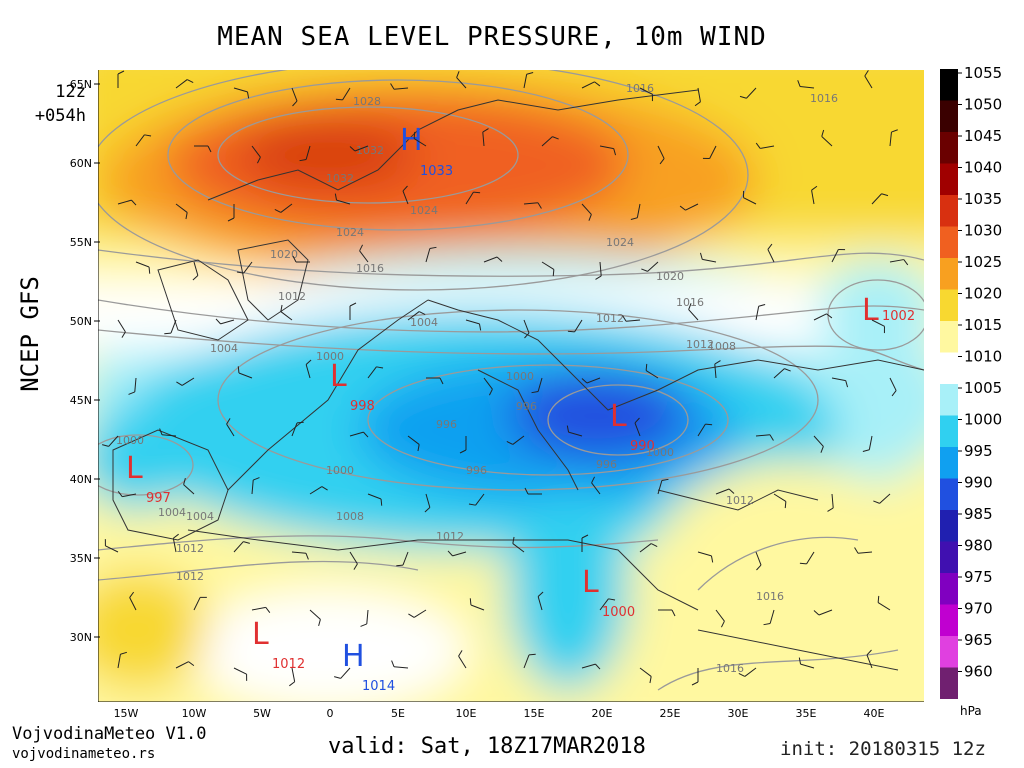 The height and width of the screenshot is (768, 1024). What do you see at coordinates (370, 150) in the screenshot?
I see `isobar-label: 1032` at bounding box center [370, 150].